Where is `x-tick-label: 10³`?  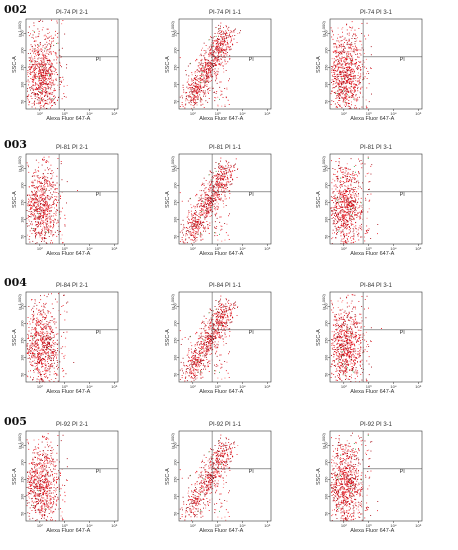 x-tick-label: 10³ is located at coordinates (65, 248).